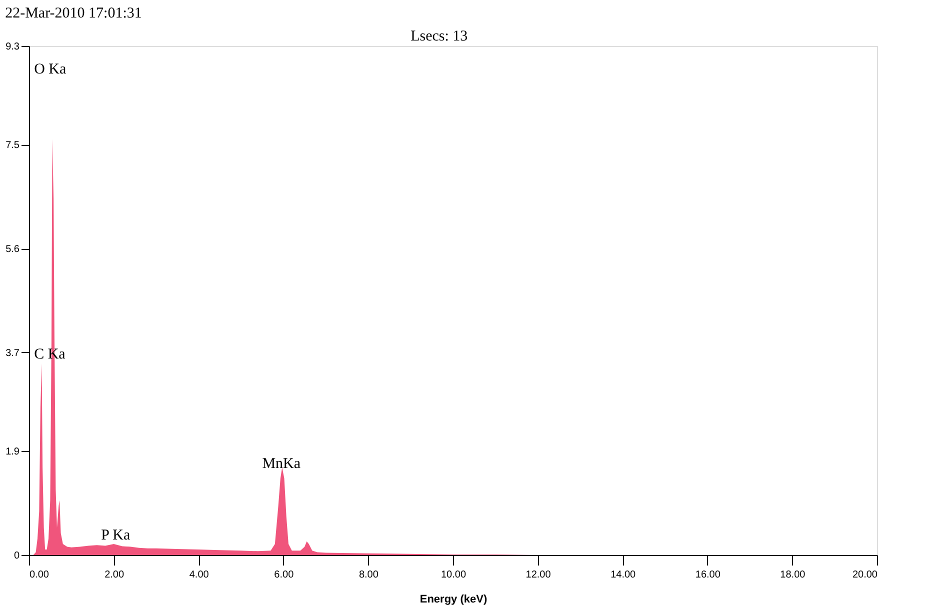  What do you see at coordinates (13, 146) in the screenshot?
I see `y-tick-label: 7.5` at bounding box center [13, 146].